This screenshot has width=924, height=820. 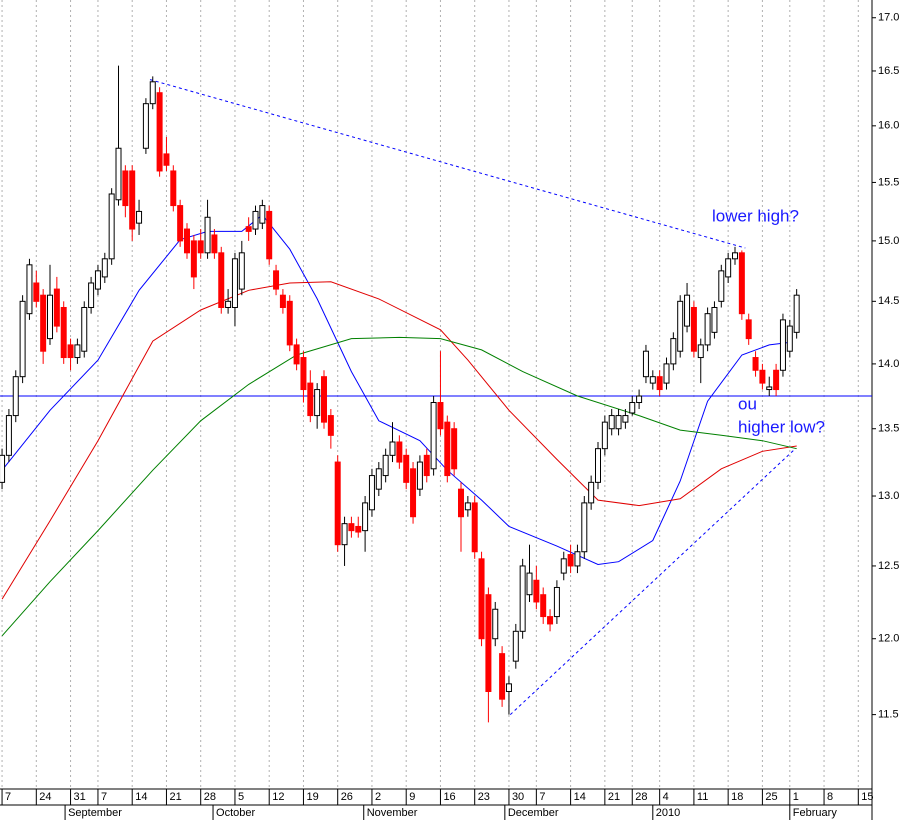 What do you see at coordinates (888, 496) in the screenshot?
I see `y-tick-label: 13.0` at bounding box center [888, 496].